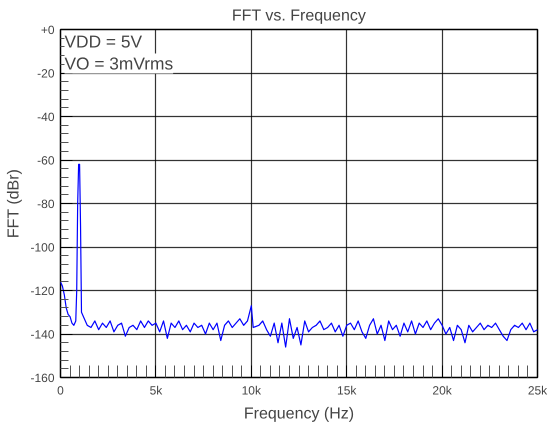 The image size is (560, 429). Describe the element at coordinates (538, 391) in the screenshot. I see `x-tick-label: 25k` at that location.